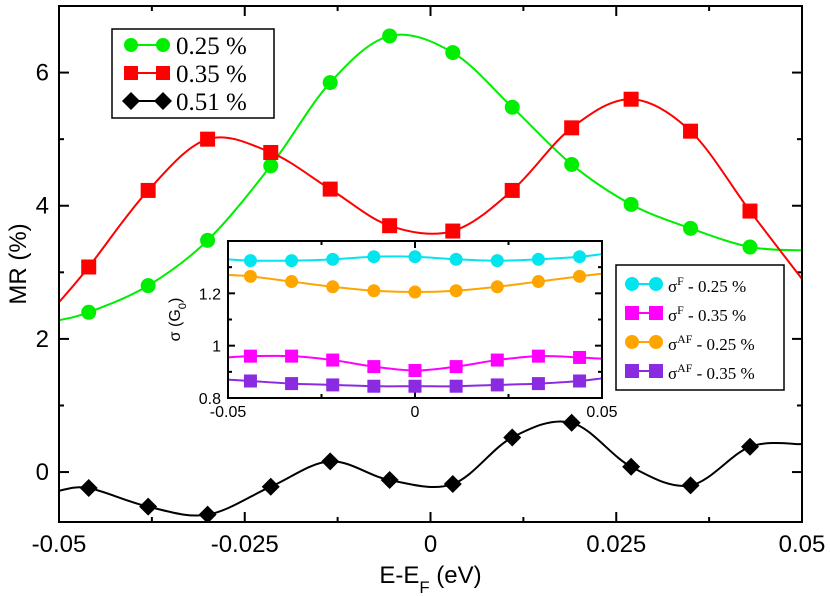  I want to click on inset-legend-label: σF - 0.35 %, so click(707, 314).